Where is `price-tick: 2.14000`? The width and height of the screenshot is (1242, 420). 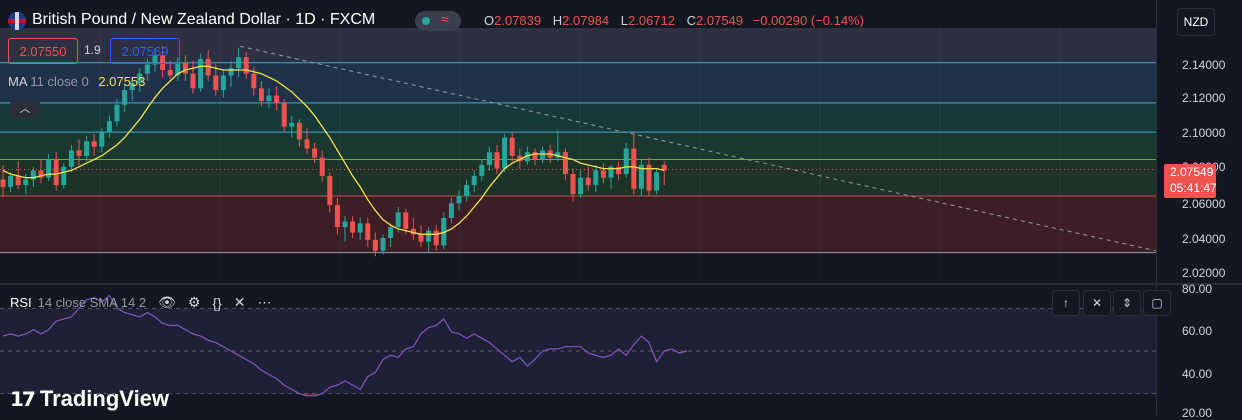
price-tick: 2.14000 is located at coordinates (1204, 65).